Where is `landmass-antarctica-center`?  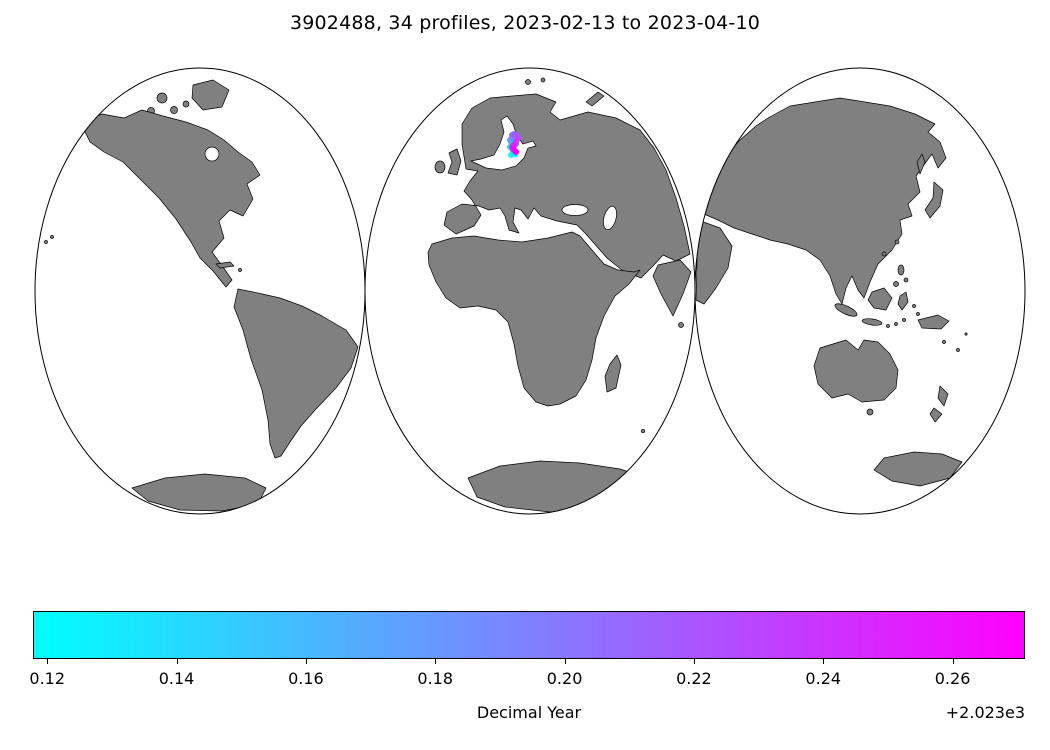 landmass-antarctica-center is located at coordinates (564, 486).